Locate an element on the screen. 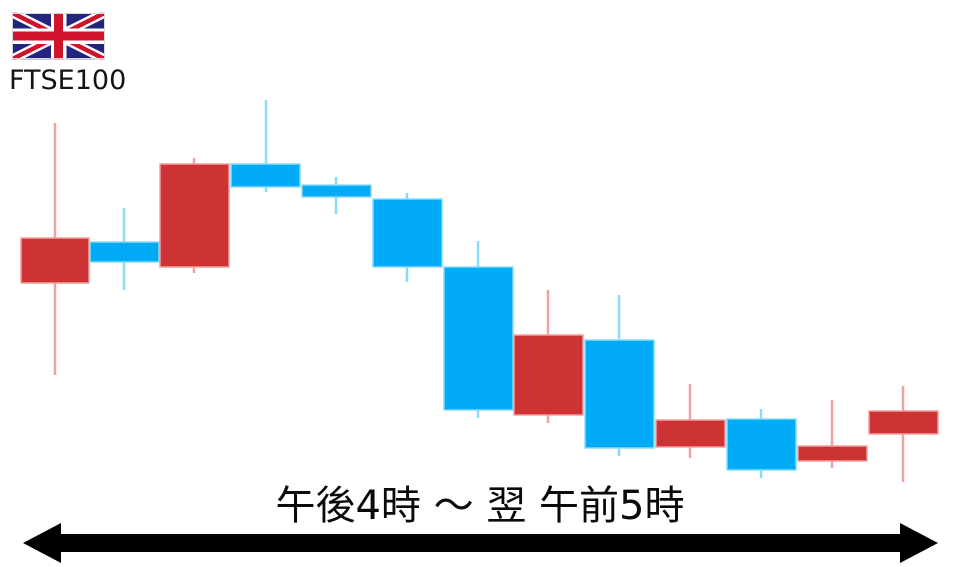  uk-flag-icon is located at coordinates (58, 36).